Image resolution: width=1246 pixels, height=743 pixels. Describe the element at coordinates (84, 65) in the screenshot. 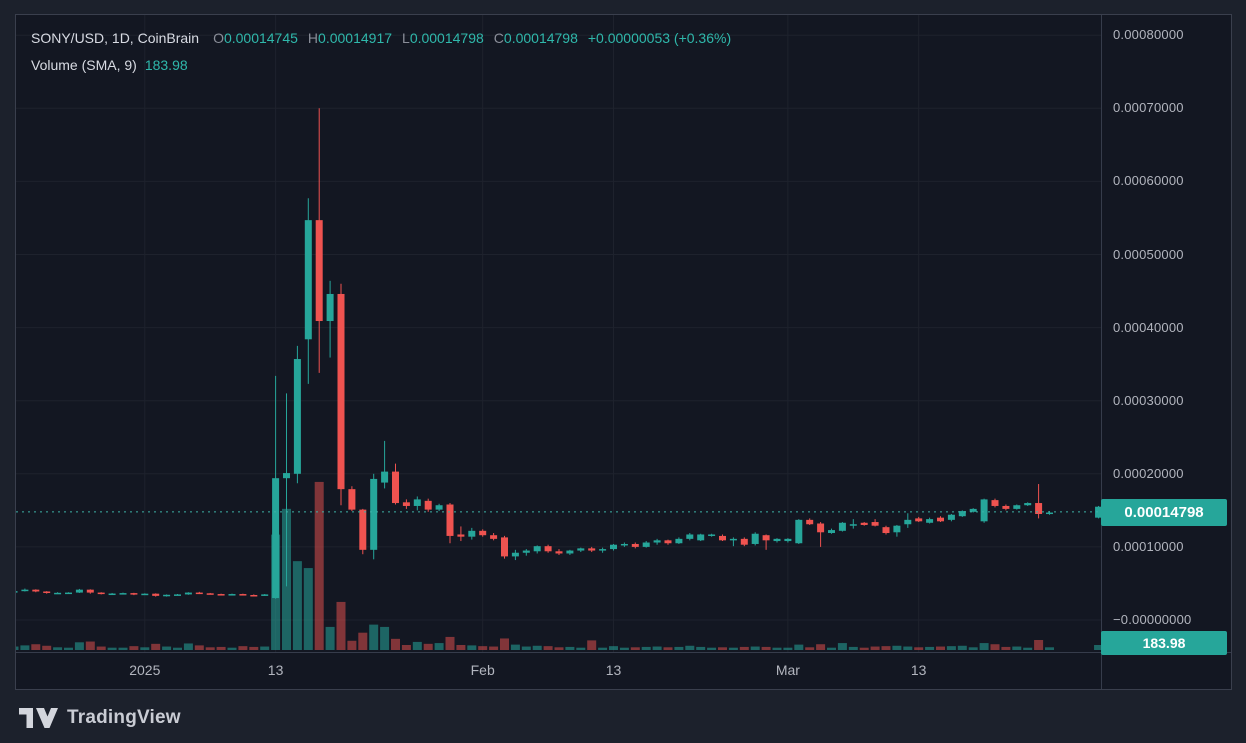

I see `volume-study-label: Volume (SMA, 9)` at that location.